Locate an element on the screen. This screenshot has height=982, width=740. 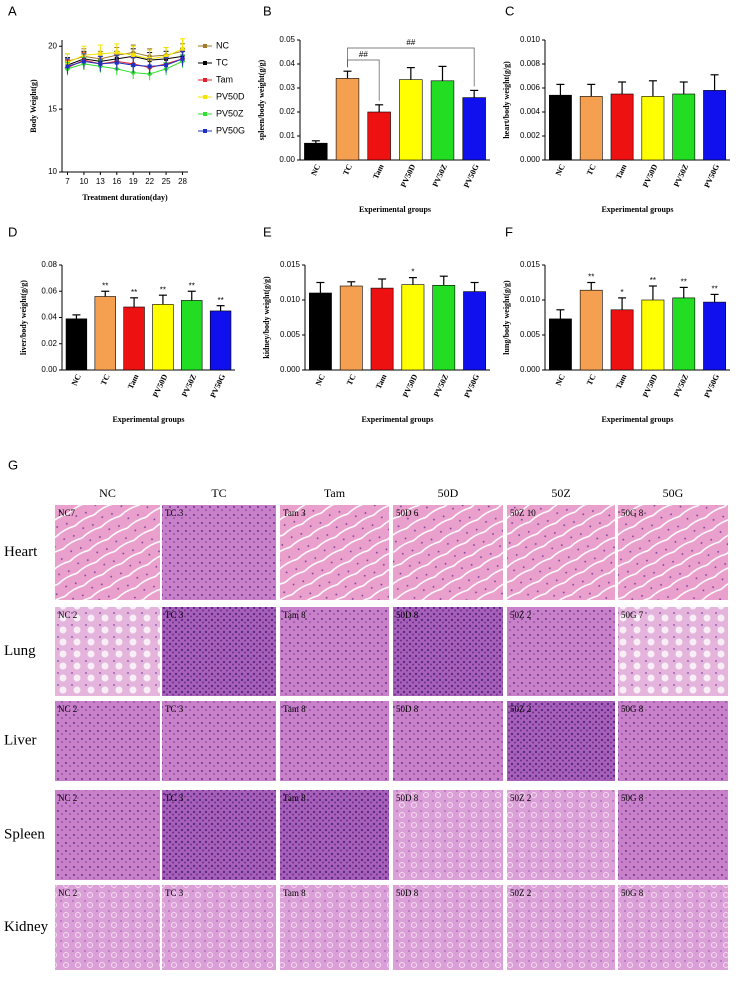
x-tick-label: 28 is located at coordinates (182, 181).